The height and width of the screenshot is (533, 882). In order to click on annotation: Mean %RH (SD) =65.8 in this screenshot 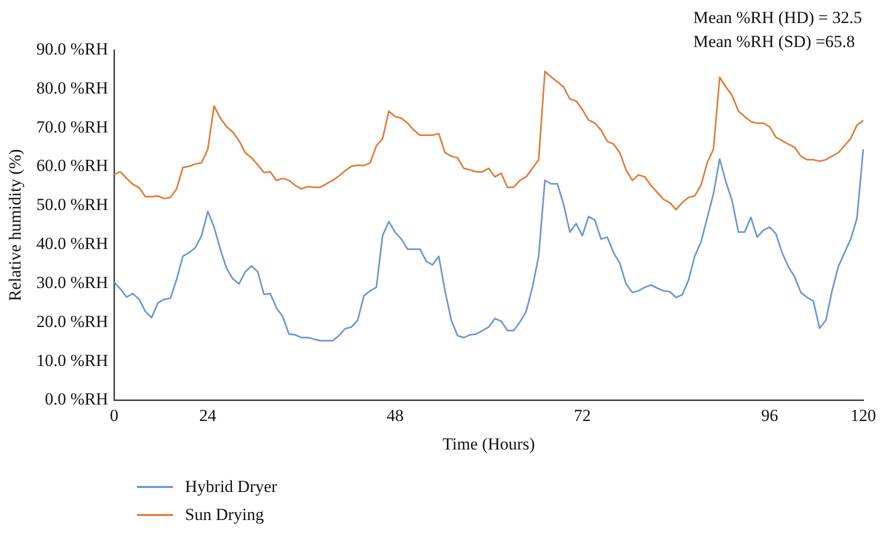, I will do `click(774, 42)`.